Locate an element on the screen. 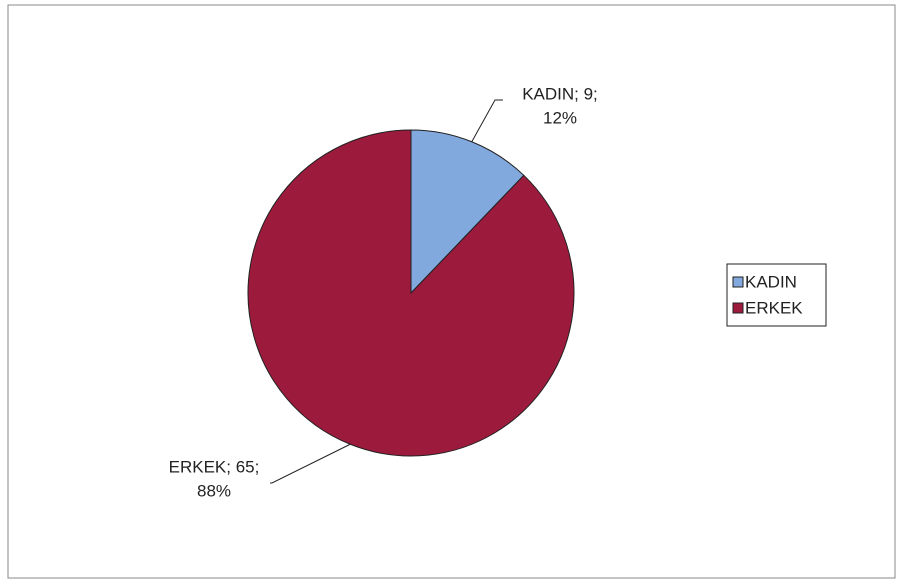 This screenshot has height=585, width=904. data-label: 12% is located at coordinates (560, 117).